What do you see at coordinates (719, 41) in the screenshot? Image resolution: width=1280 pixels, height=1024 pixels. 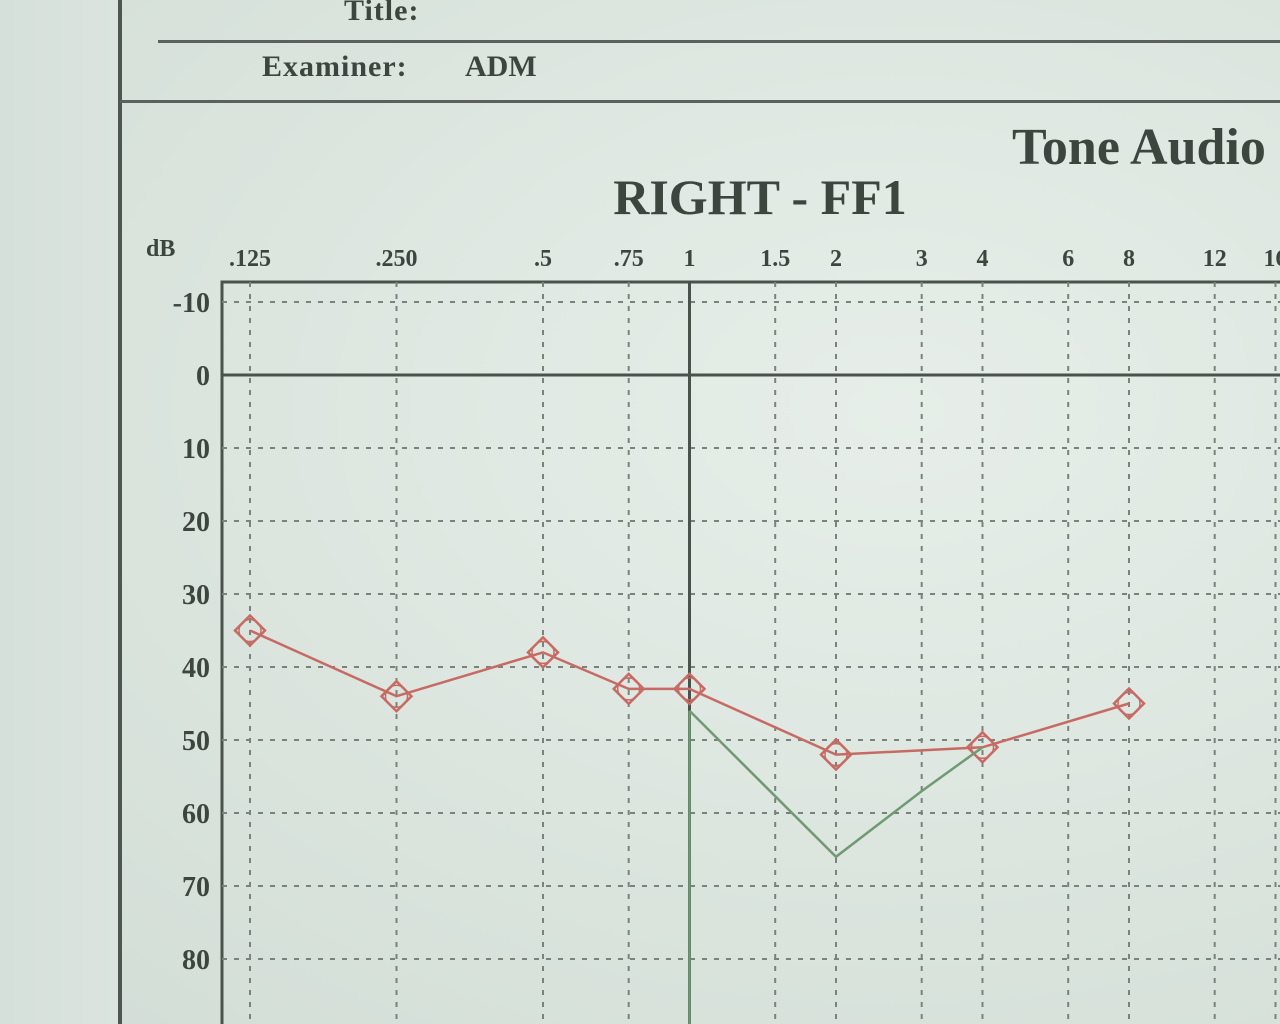 I see `title-underline` at bounding box center [719, 41].